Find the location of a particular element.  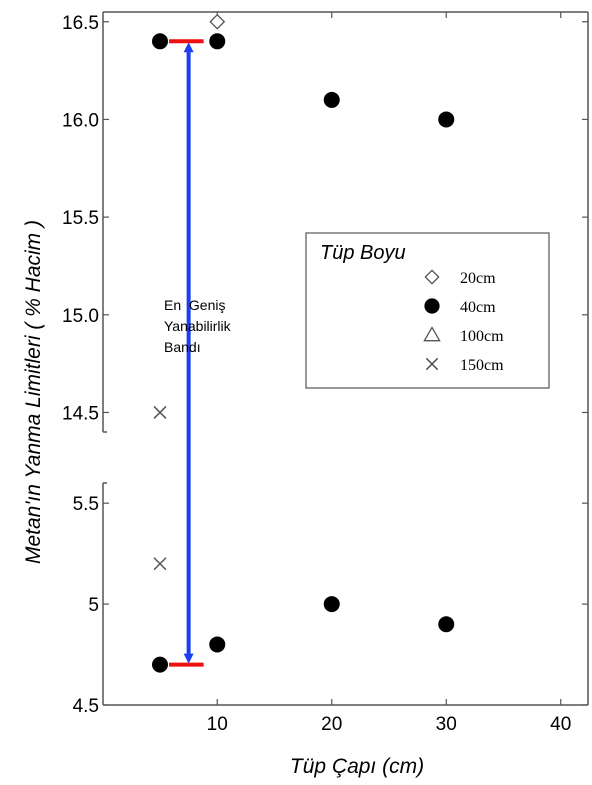

widest-band-annotation: En Geniş Yanabilirlik Bandı is located at coordinates (198, 353).